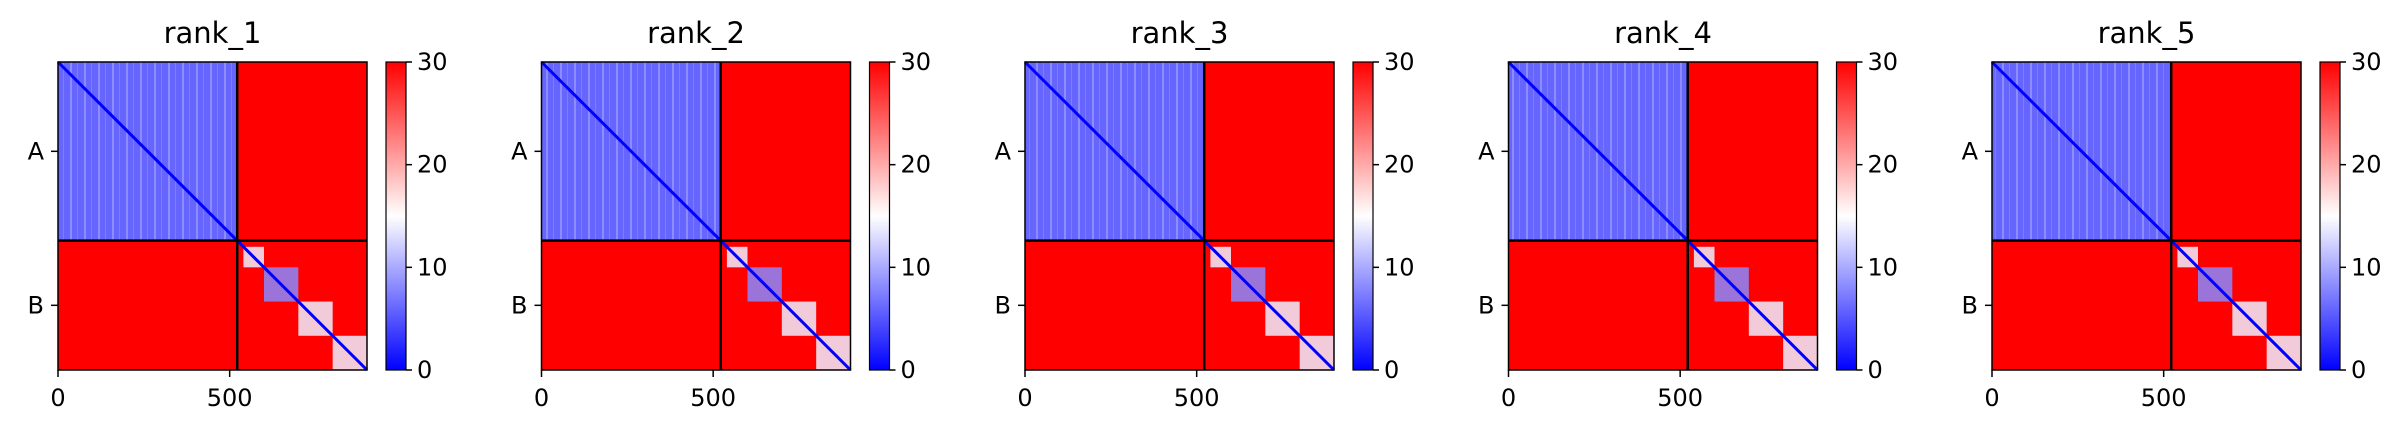 Image resolution: width=2400 pixels, height=438 pixels. I want to click on panel-title: rank_5, so click(2147, 33).